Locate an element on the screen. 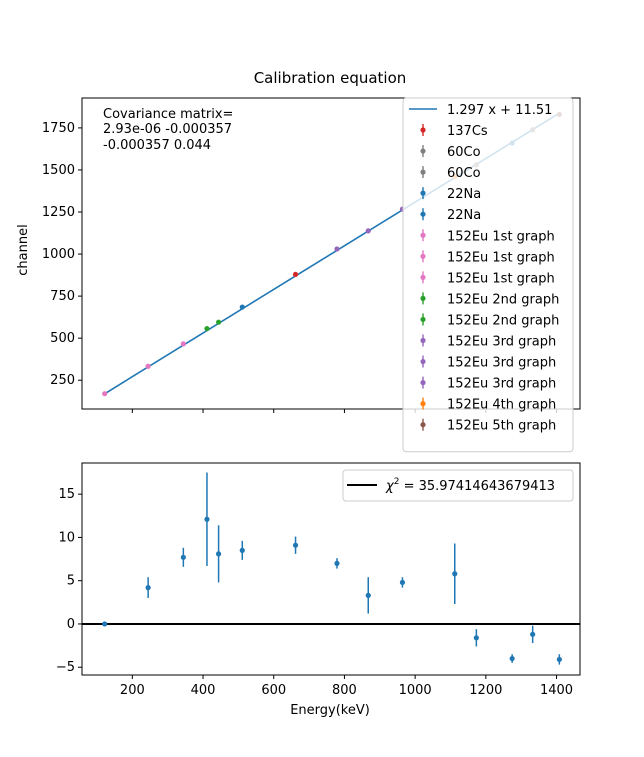 The width and height of the screenshot is (644, 757). x-tick-label: 600 is located at coordinates (273, 690).